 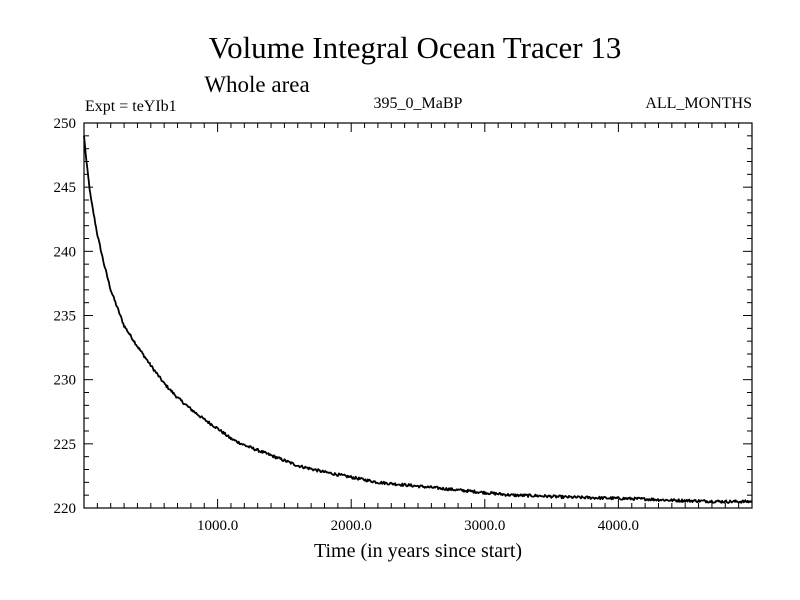 What do you see at coordinates (618, 526) in the screenshot?
I see `x-tick-label: 4000.0` at bounding box center [618, 526].